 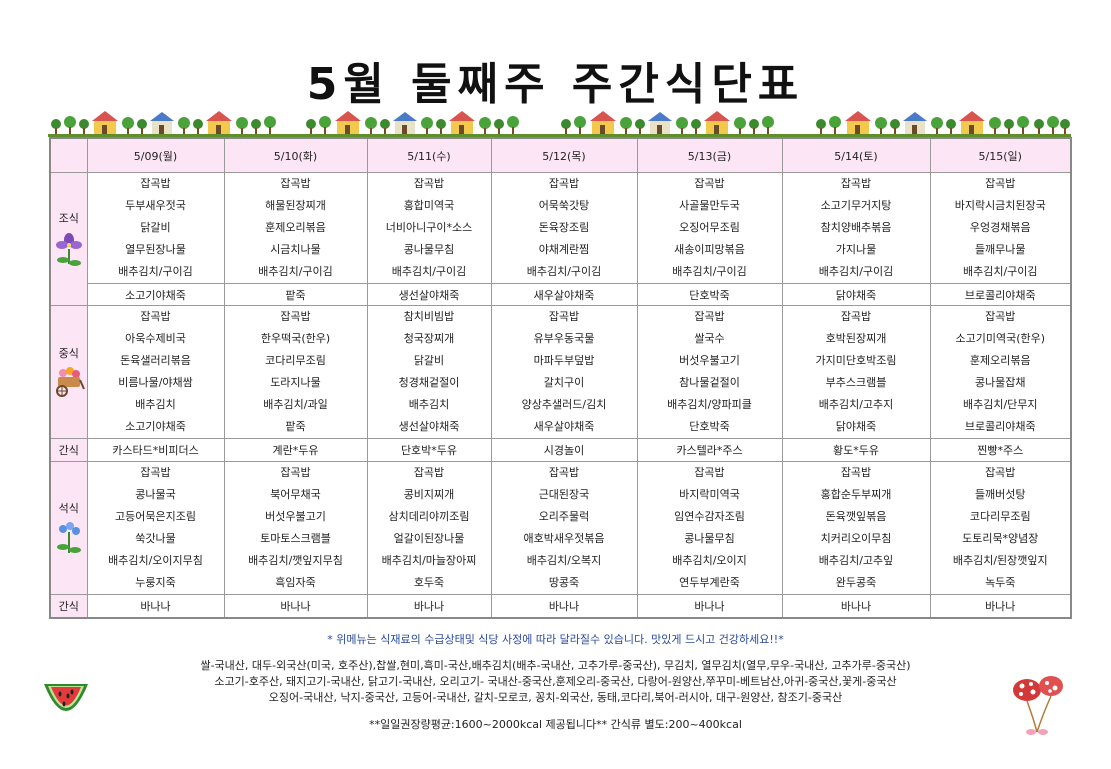 I want to click on menu-item: 배추김치/마늘장아찌, so click(x=429, y=560).